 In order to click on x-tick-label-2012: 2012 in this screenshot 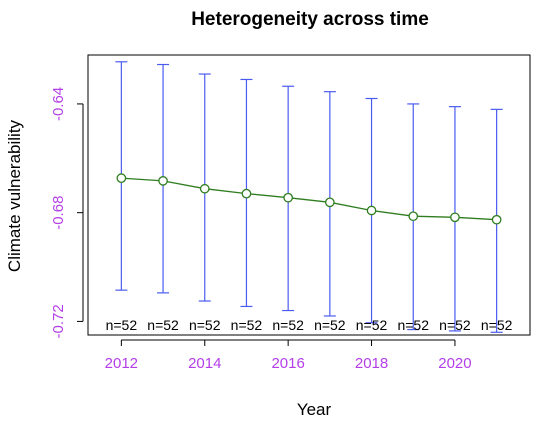, I will do `click(121, 363)`.